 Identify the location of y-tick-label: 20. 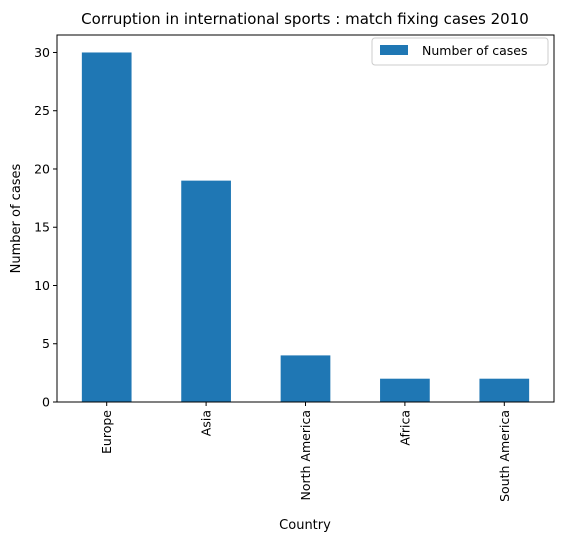
(42, 168).